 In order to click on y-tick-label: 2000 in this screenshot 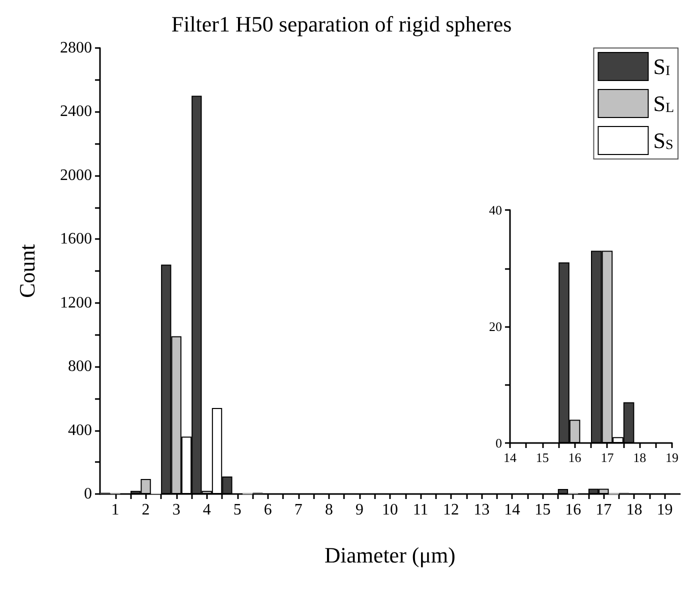, I will do `click(76, 175)`.